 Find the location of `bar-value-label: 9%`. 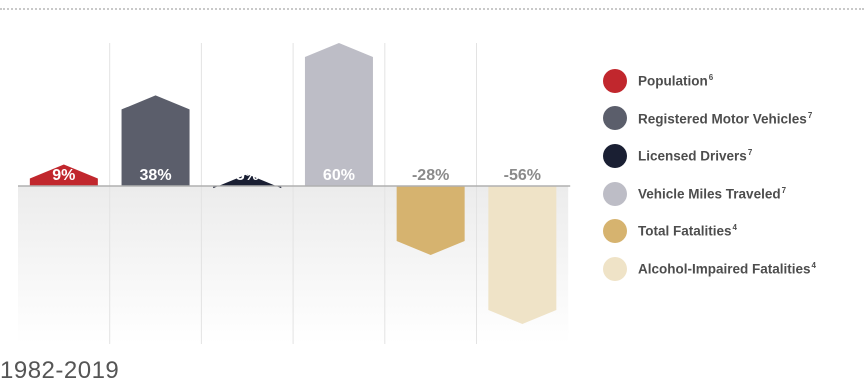

bar-value-label: 9% is located at coordinates (63, 175).